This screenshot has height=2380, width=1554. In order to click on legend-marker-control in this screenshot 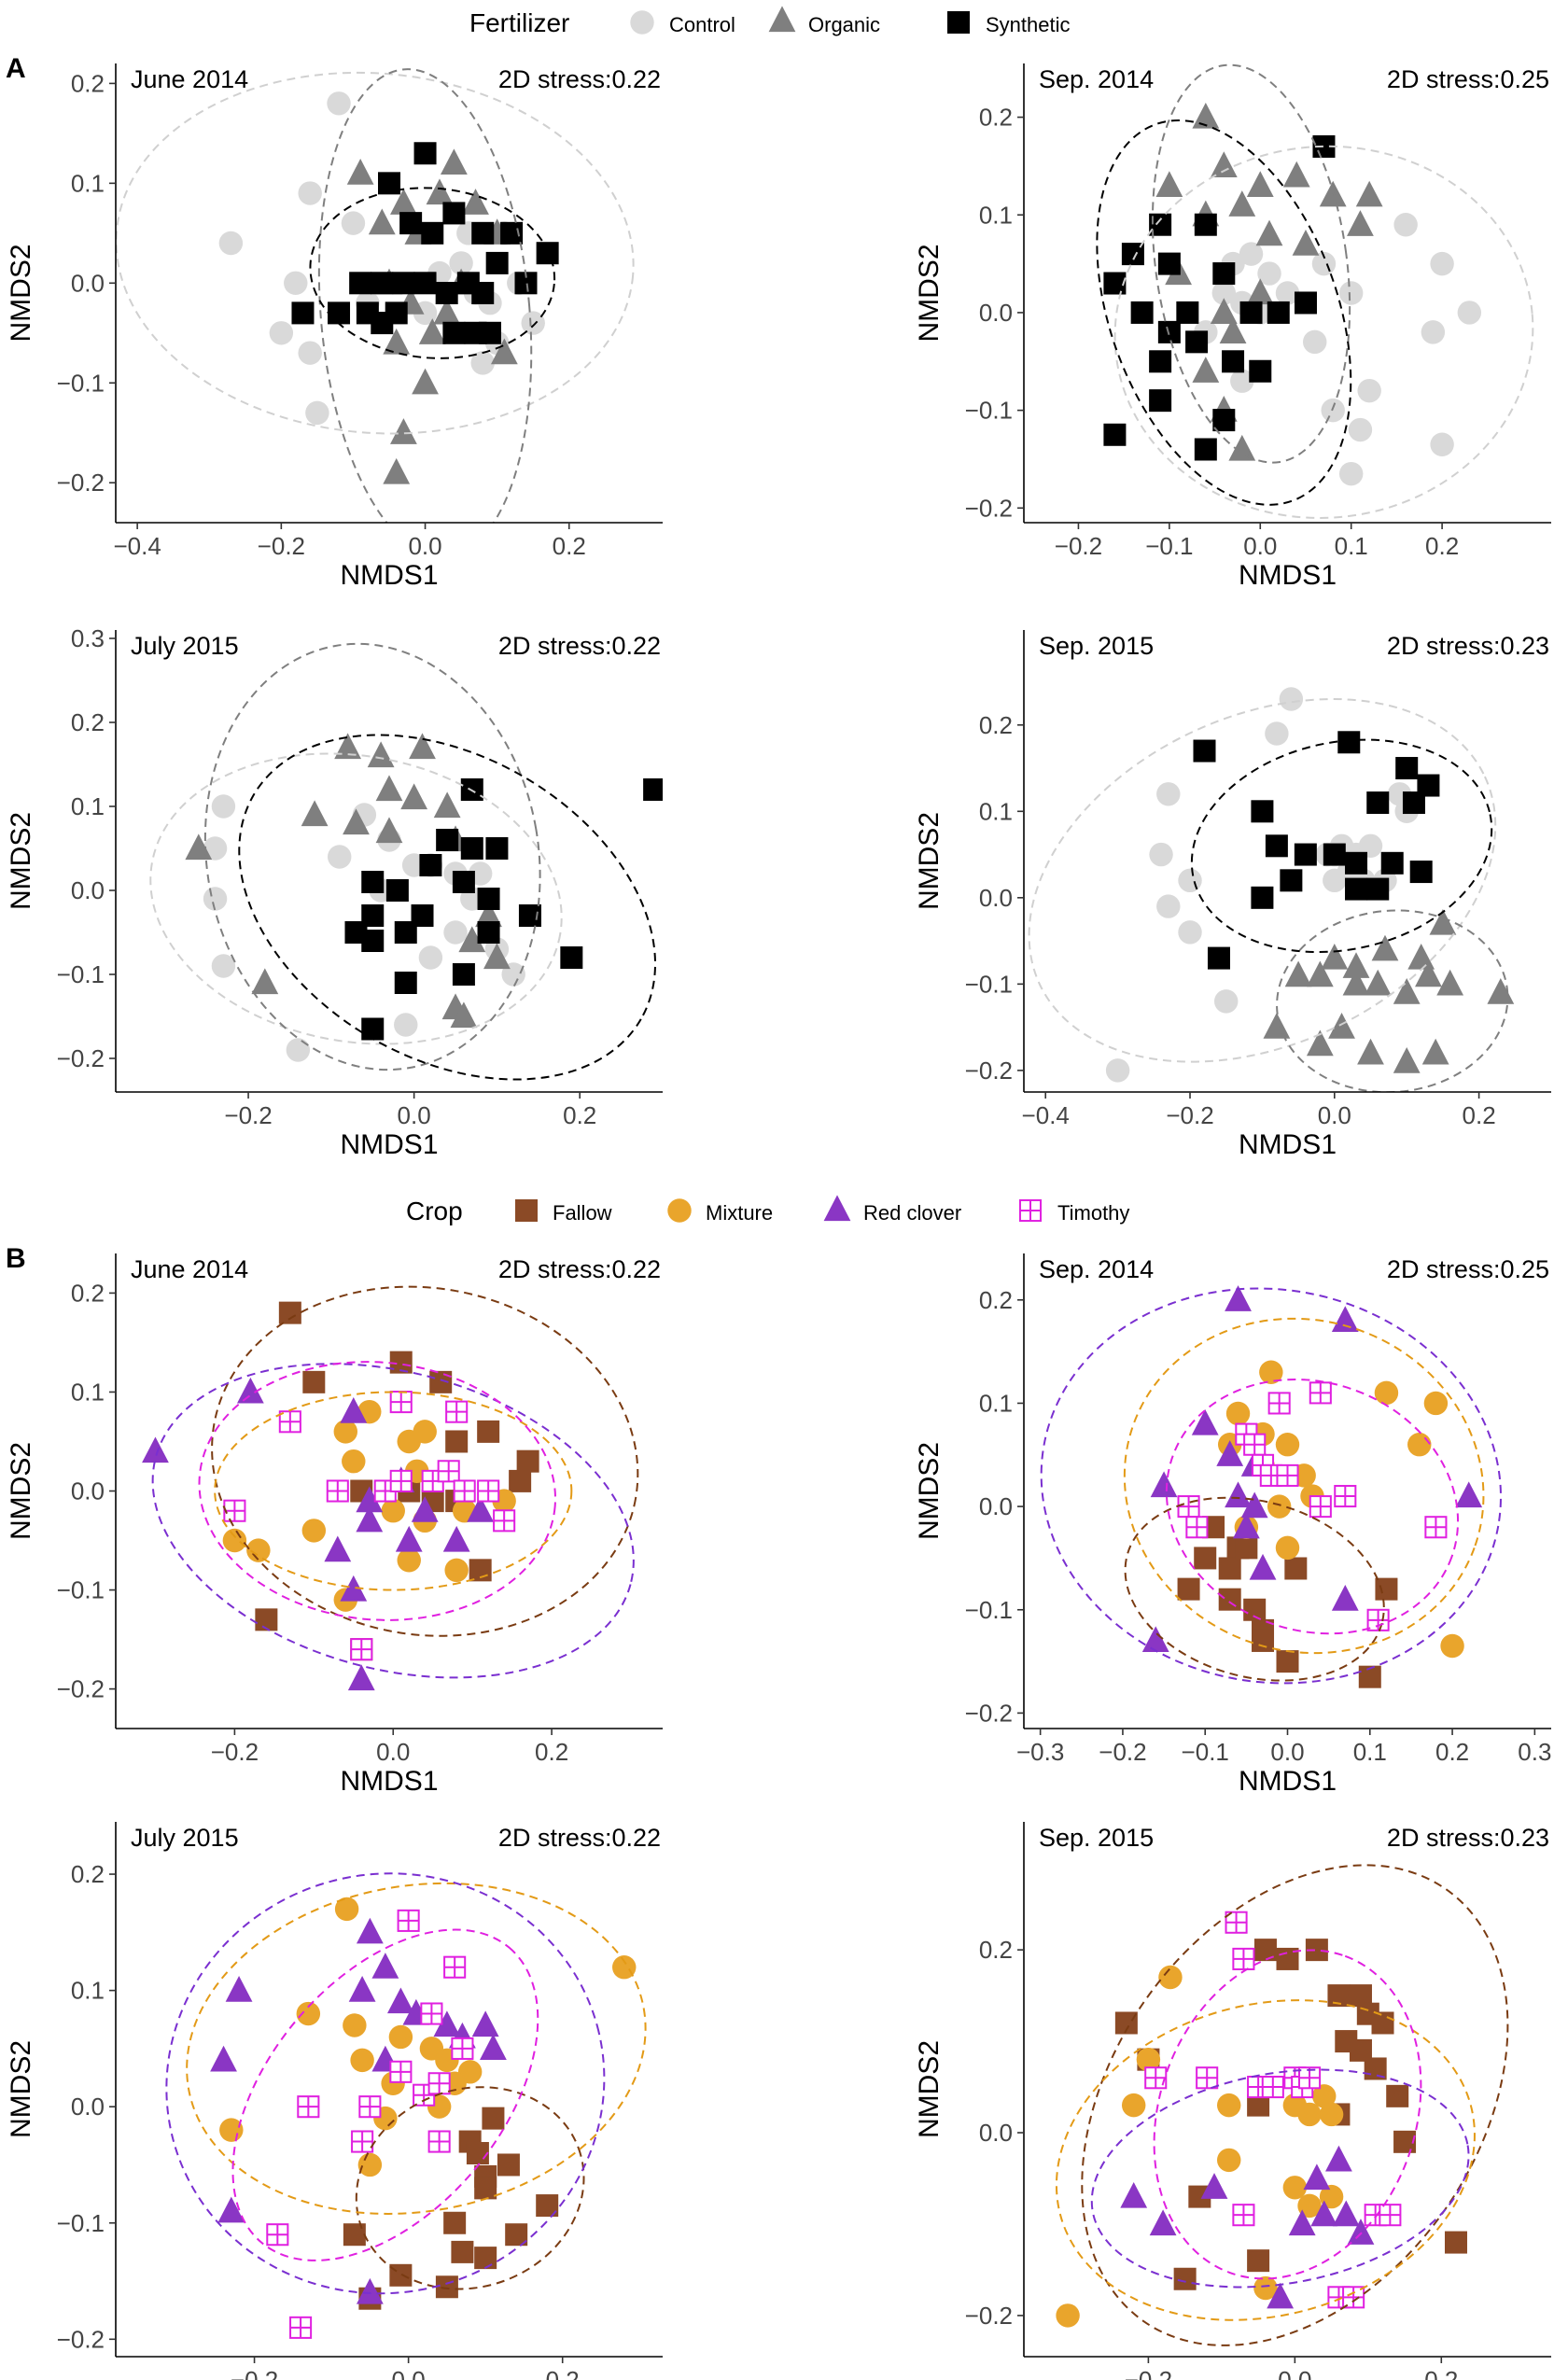, I will do `click(642, 22)`.